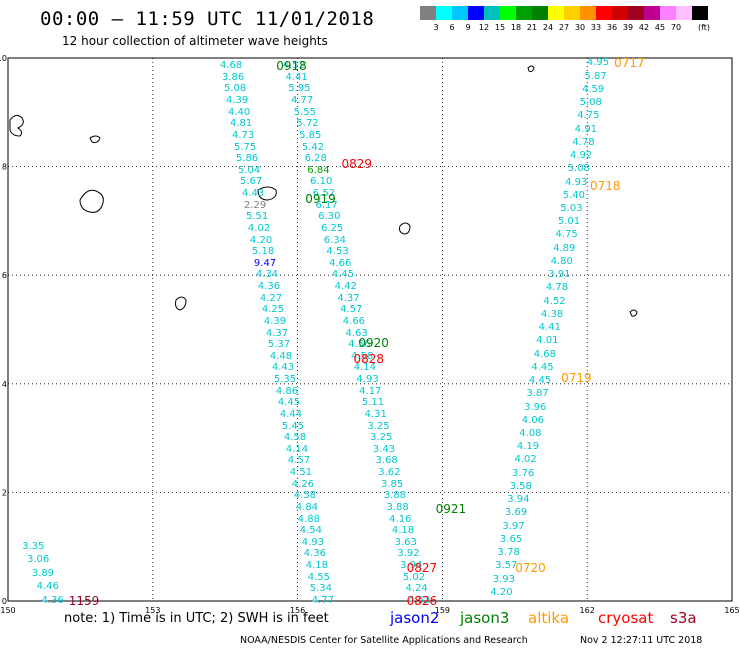 The width and height of the screenshot is (740, 650). I want to click on color-bar-tick: 9, so click(468, 27).